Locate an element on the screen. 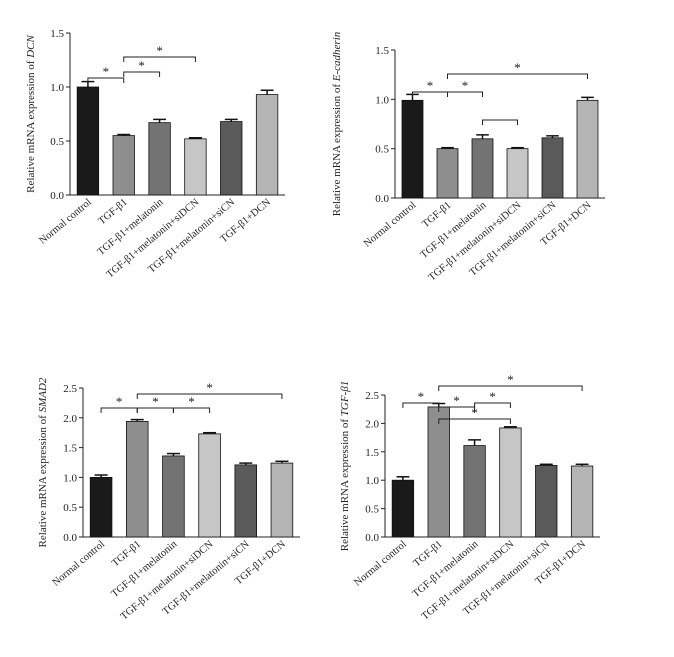  y-axis-label-gene: SMAD2 is located at coordinates (43, 394).